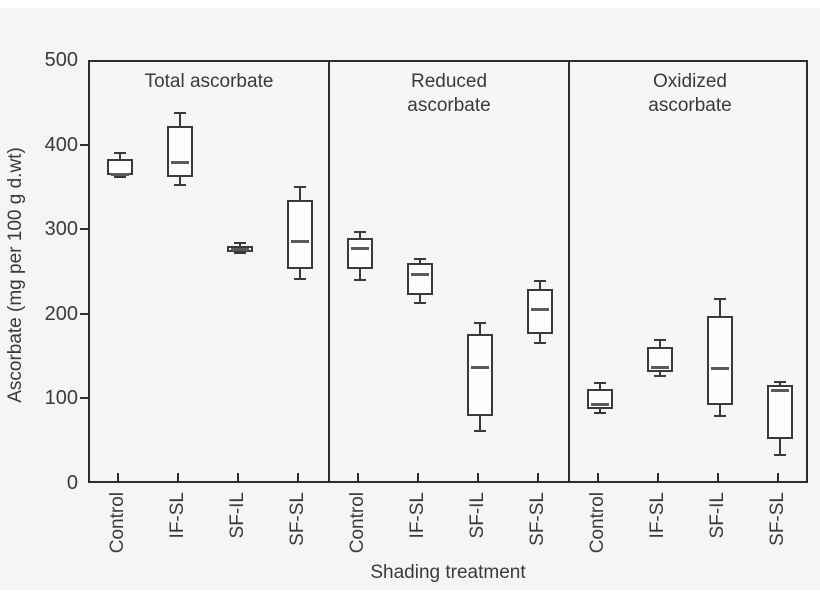 Image resolution: width=820 pixels, height=602 pixels. What do you see at coordinates (448, 572) in the screenshot?
I see `x-axis-title: Shading treatment` at bounding box center [448, 572].